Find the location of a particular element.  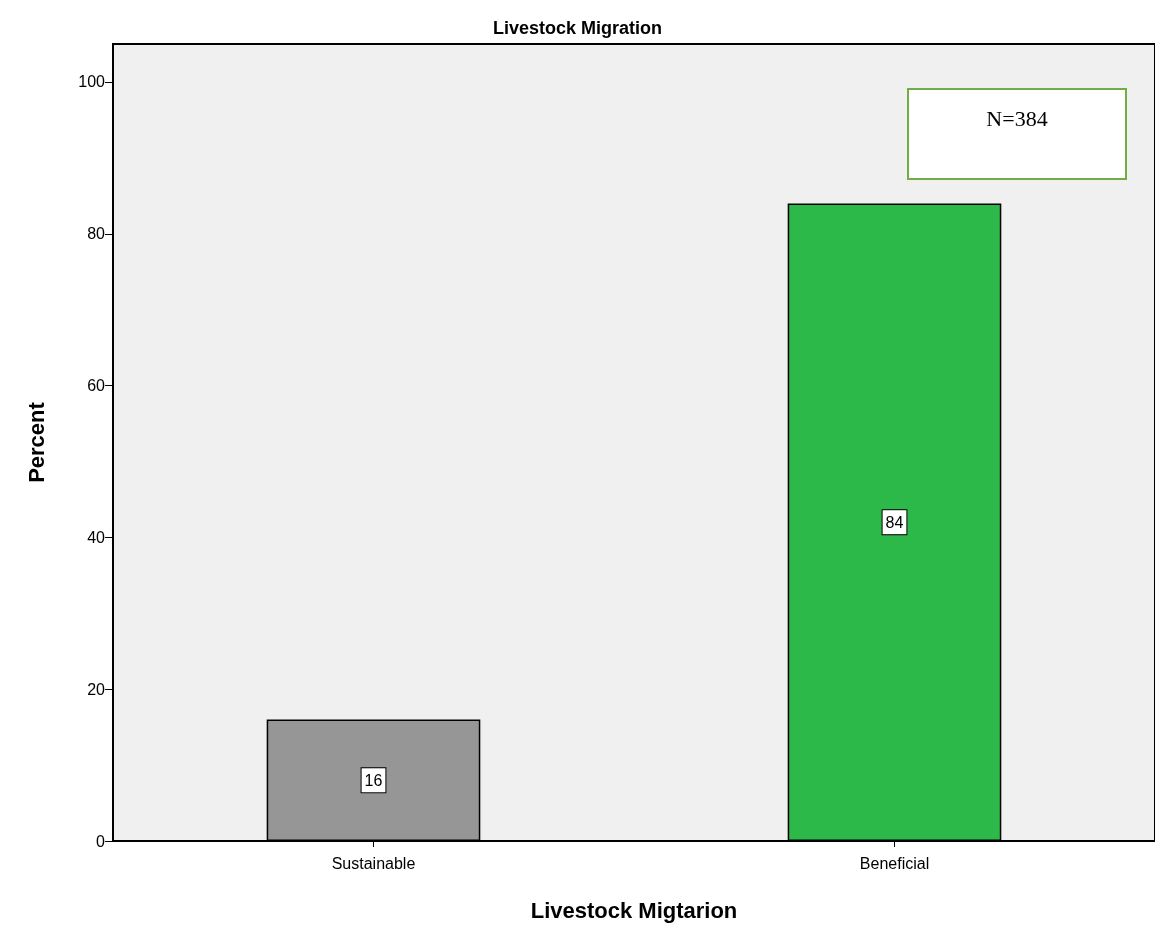

chart-title: Livestock Migration is located at coordinates (577, 28).